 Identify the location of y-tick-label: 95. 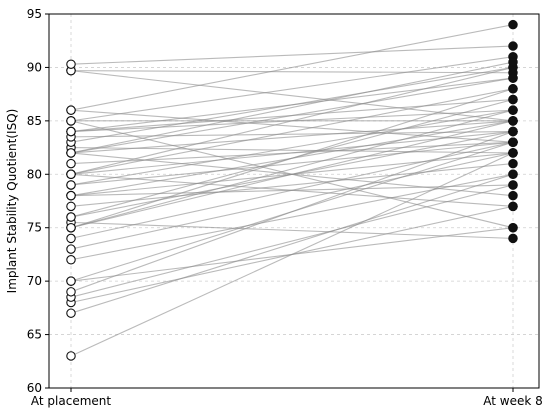
(34, 14).